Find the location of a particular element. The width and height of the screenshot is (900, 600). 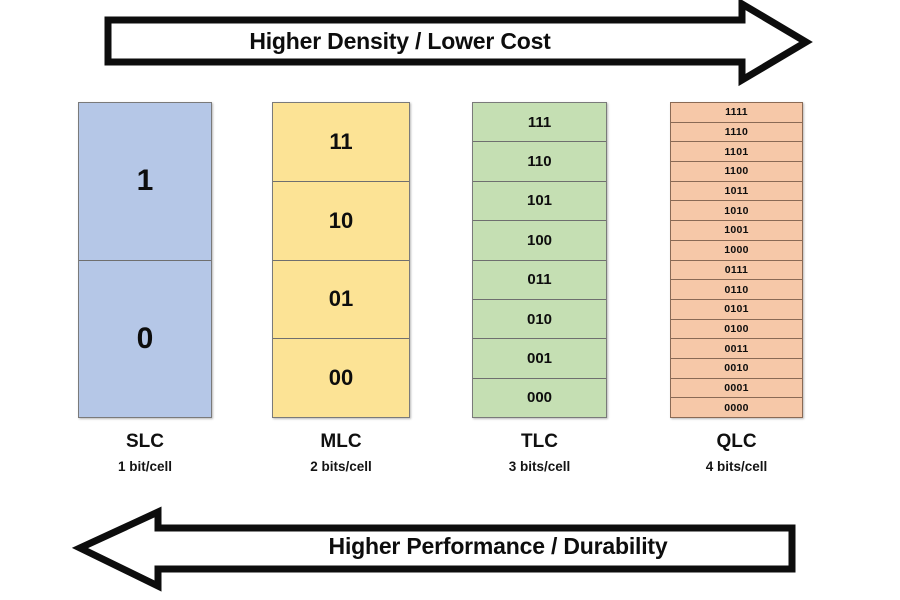

qlc-state: 0111 is located at coordinates (736, 271).